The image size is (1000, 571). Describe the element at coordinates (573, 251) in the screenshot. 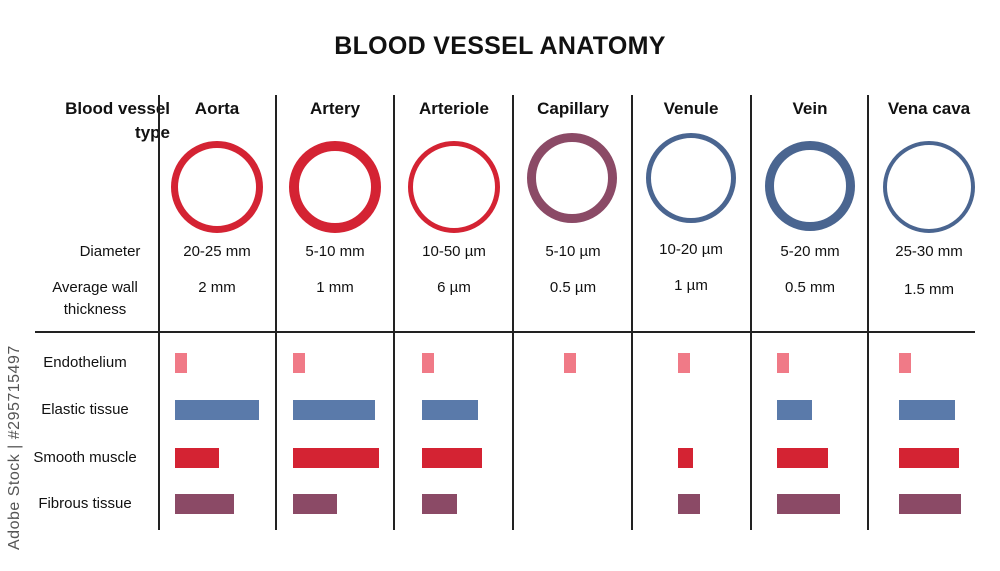

I see `capillary-diameter: 5-10 µm` at that location.